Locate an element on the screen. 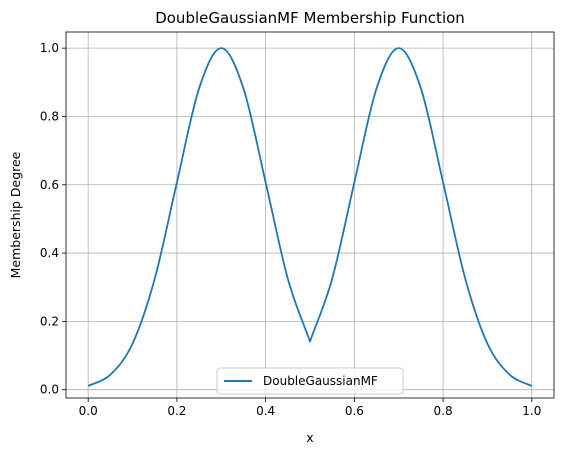 This screenshot has width=567, height=455. y-tick-label: 0.0 is located at coordinates (49, 390).